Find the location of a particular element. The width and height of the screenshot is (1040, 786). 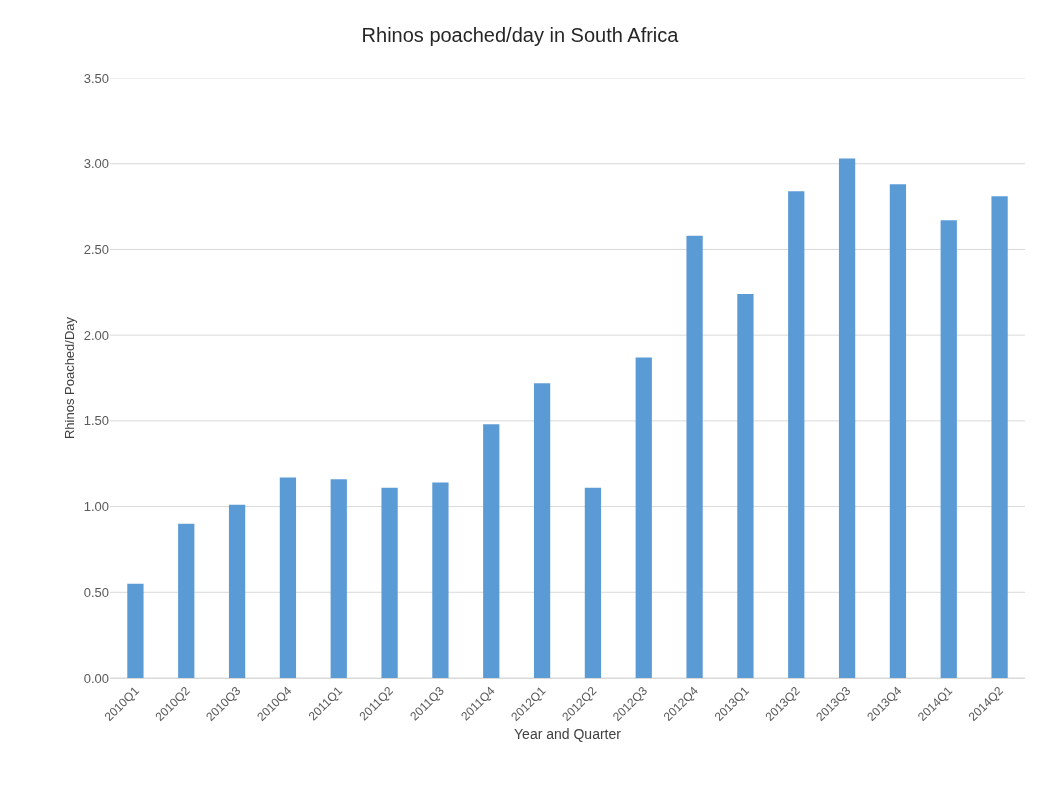

y-tick-label: 1.00 is located at coordinates (96, 507).